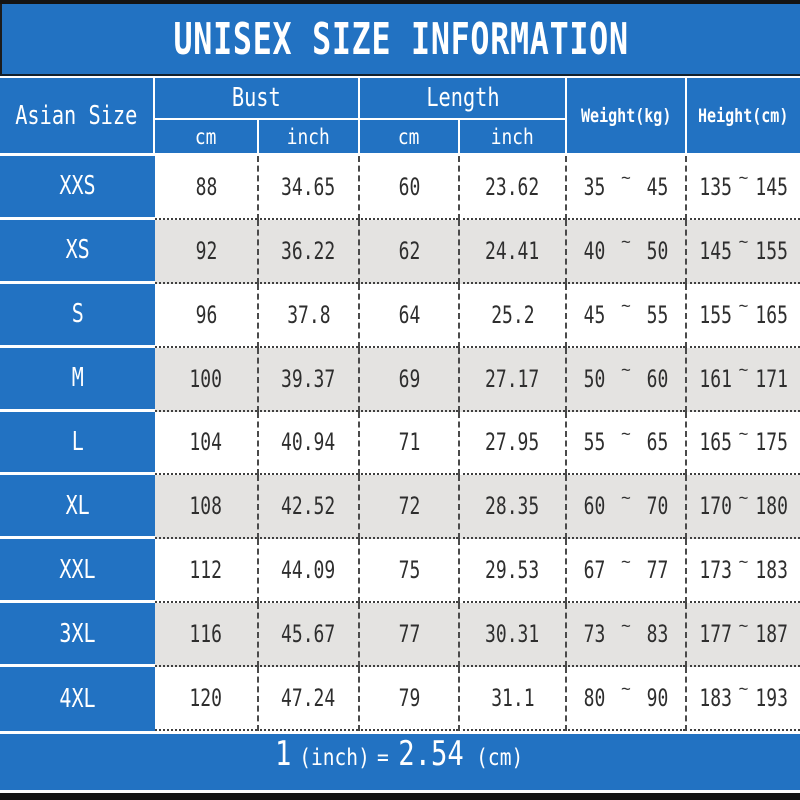 This screenshot has width=800, height=800. What do you see at coordinates (512, 442) in the screenshot?
I see `length-inch-value: 27.95` at bounding box center [512, 442].